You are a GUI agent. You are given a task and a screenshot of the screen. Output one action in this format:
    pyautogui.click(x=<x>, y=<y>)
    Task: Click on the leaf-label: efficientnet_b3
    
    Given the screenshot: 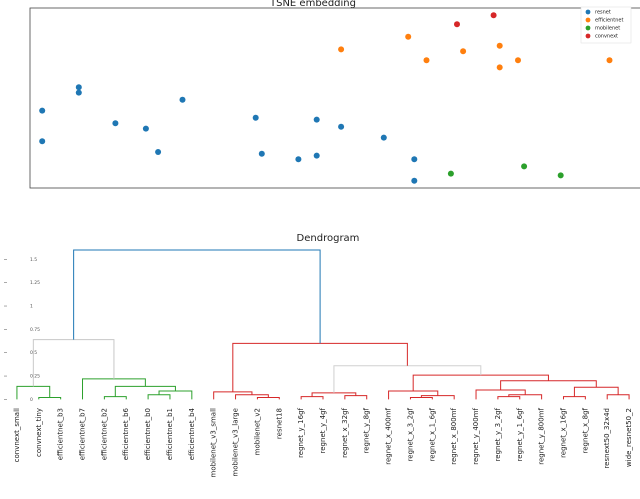 What is the action you would take?
    pyautogui.click(x=61, y=434)
    